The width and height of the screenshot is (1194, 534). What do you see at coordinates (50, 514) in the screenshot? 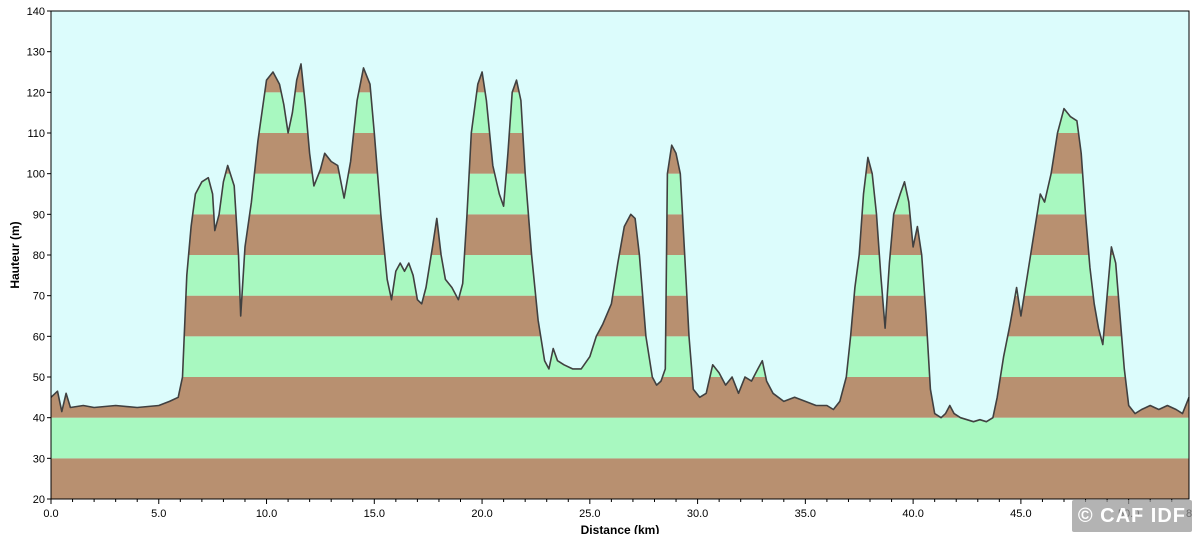
I see `x-tick-label: 0.0` at bounding box center [50, 514].